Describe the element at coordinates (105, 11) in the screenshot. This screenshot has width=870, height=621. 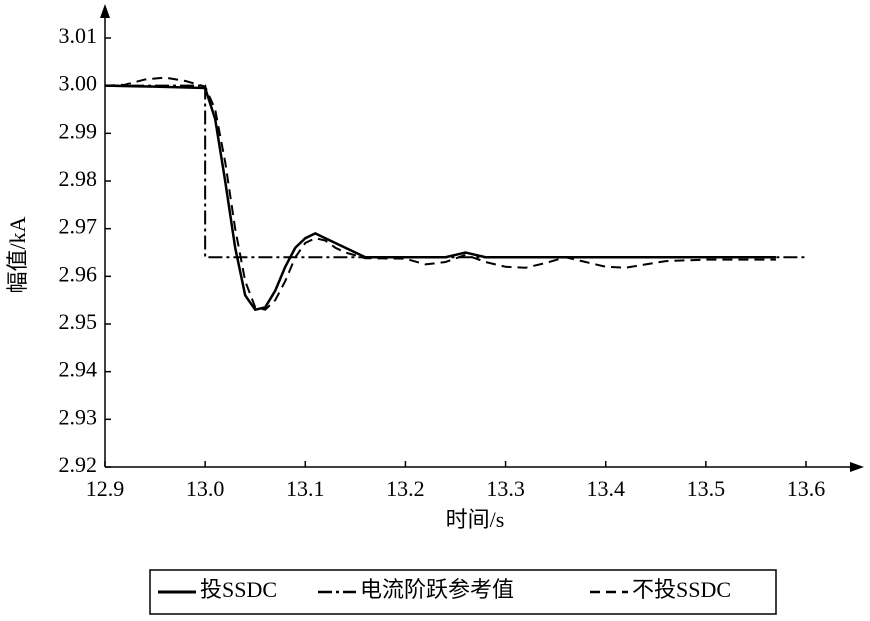
I see `y-axis-arrow` at that location.